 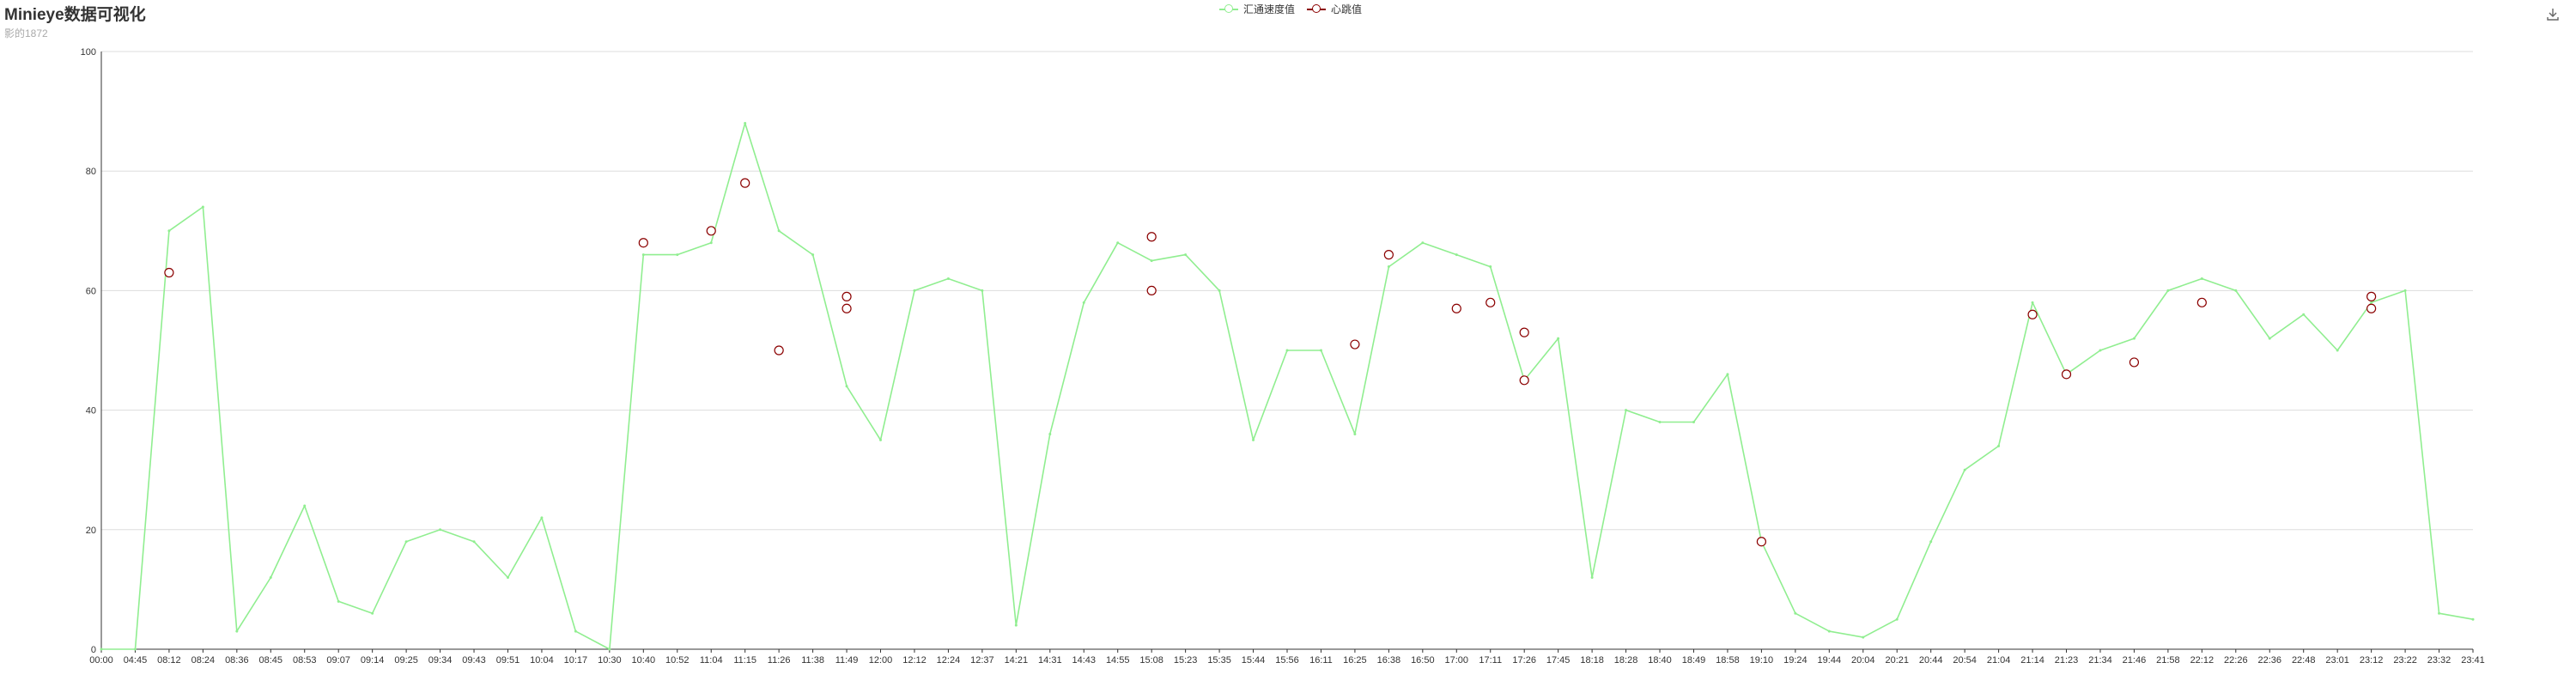 I want to click on x-tick-label: 12:37, so click(x=982, y=660).